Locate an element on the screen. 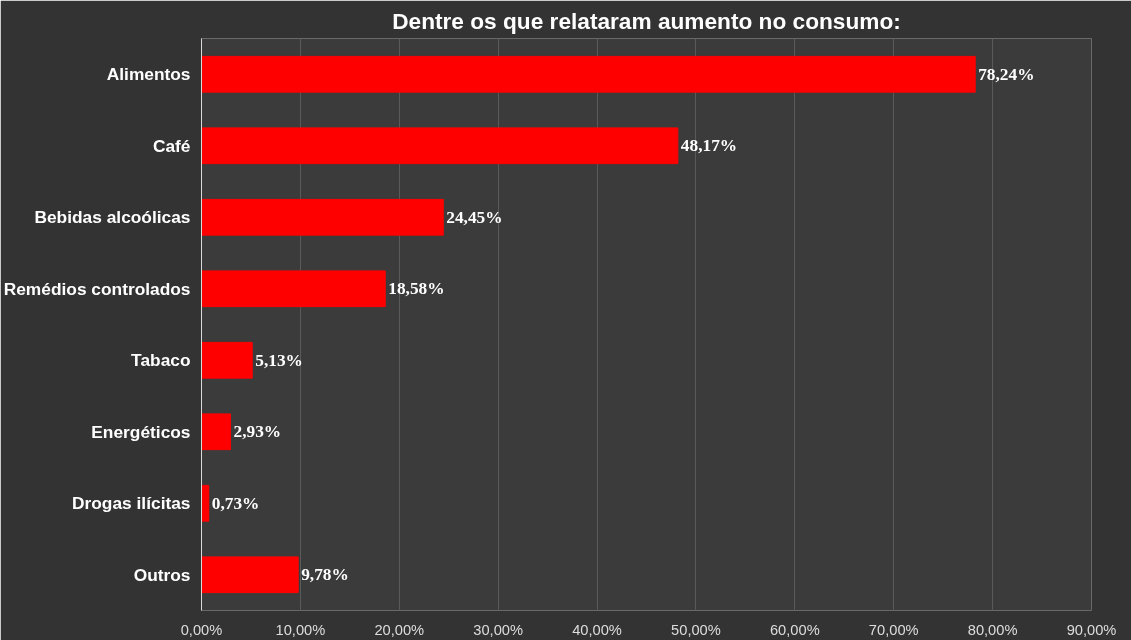 The width and height of the screenshot is (1131, 640). x-tick-label: 40,00% is located at coordinates (597, 629).